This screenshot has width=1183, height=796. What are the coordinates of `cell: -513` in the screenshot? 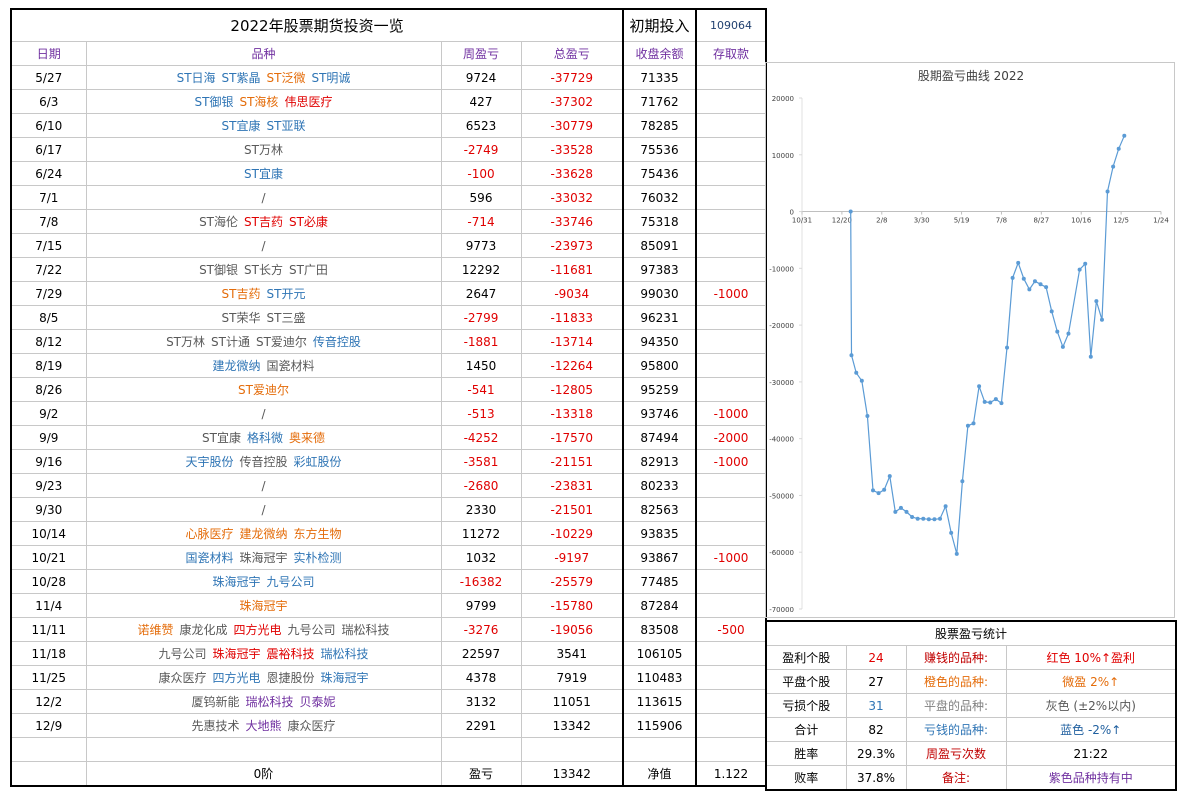 It's located at (481, 413).